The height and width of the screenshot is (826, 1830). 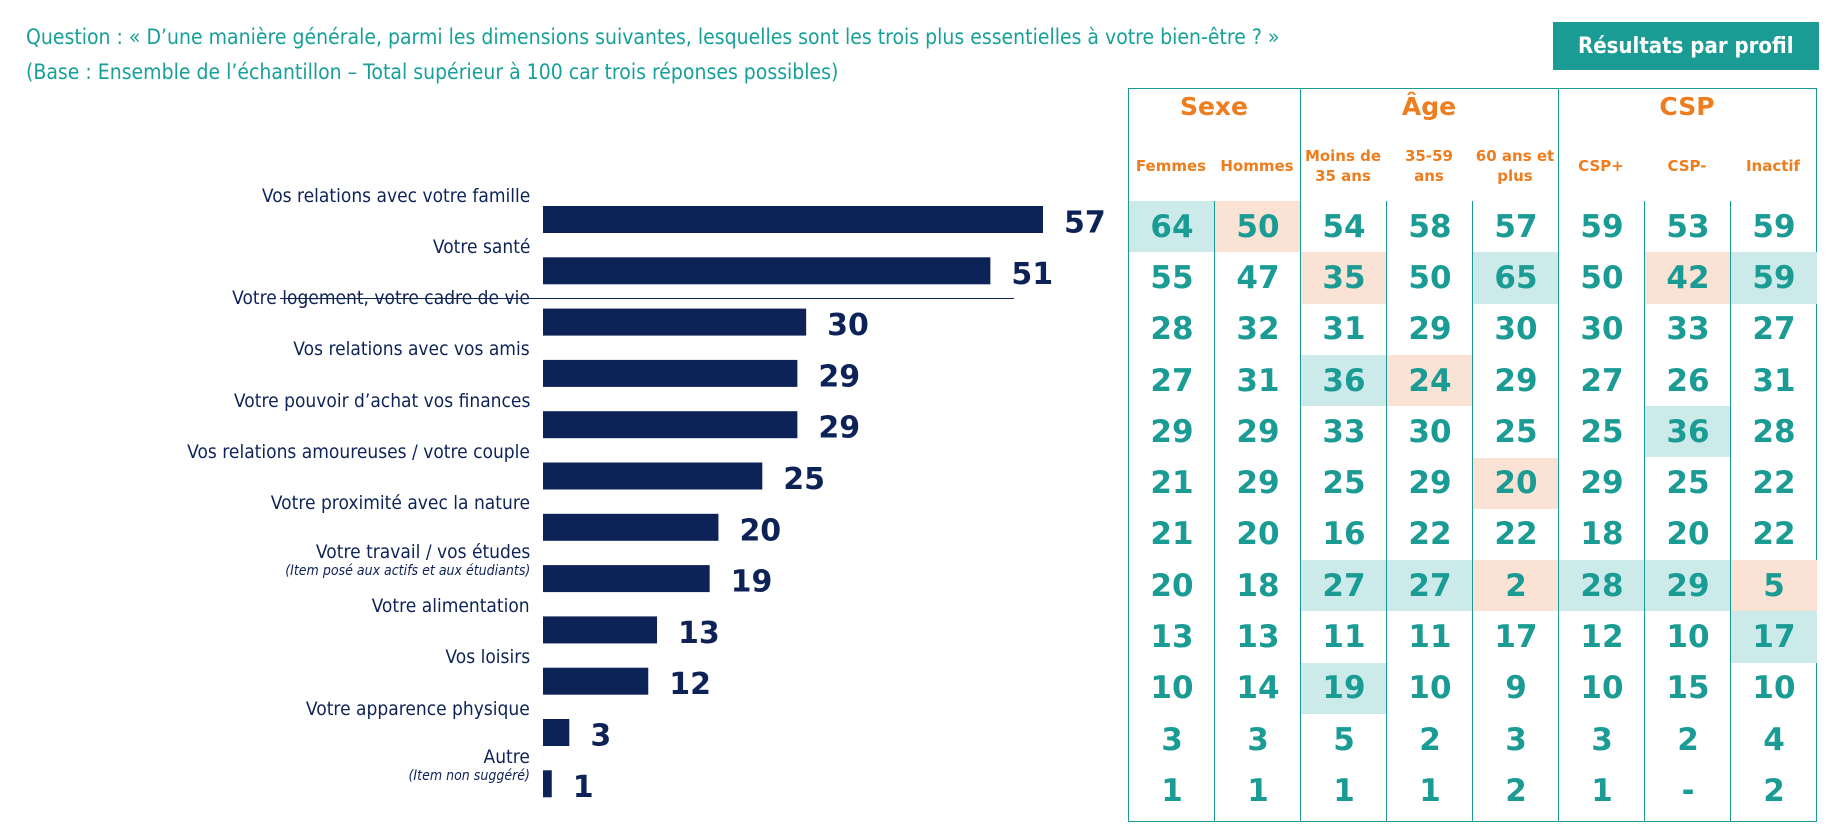 I want to click on table-cell: 3, so click(x=1258, y=739).